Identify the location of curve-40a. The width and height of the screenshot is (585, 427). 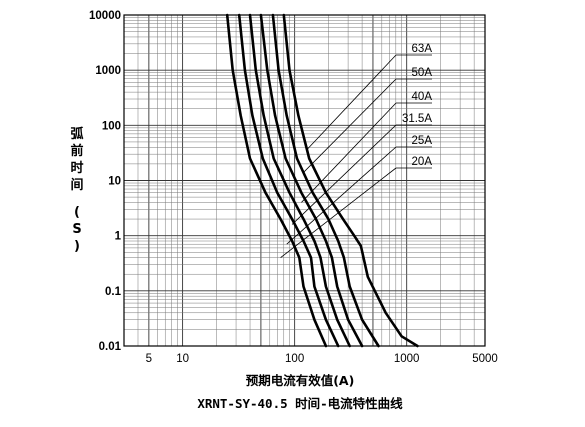
(311, 180).